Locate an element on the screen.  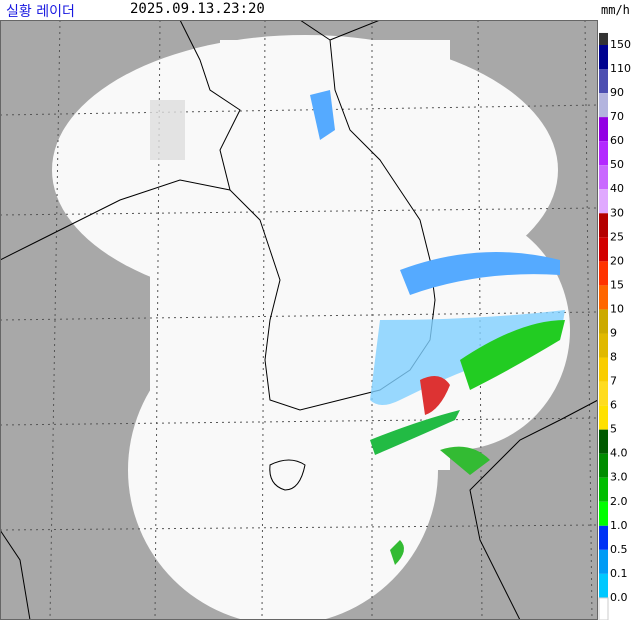
legend-label: 90 is located at coordinates (617, 92).